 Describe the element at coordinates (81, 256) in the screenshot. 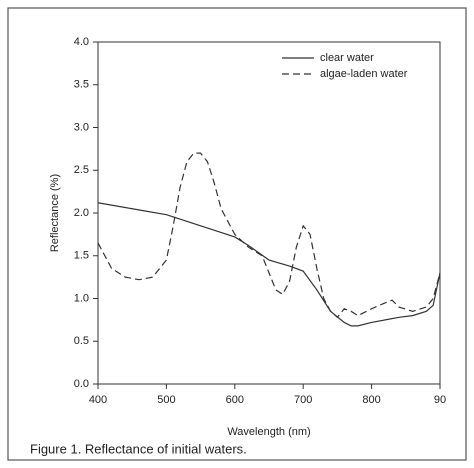

I see `y-tick-label: 1.5` at that location.